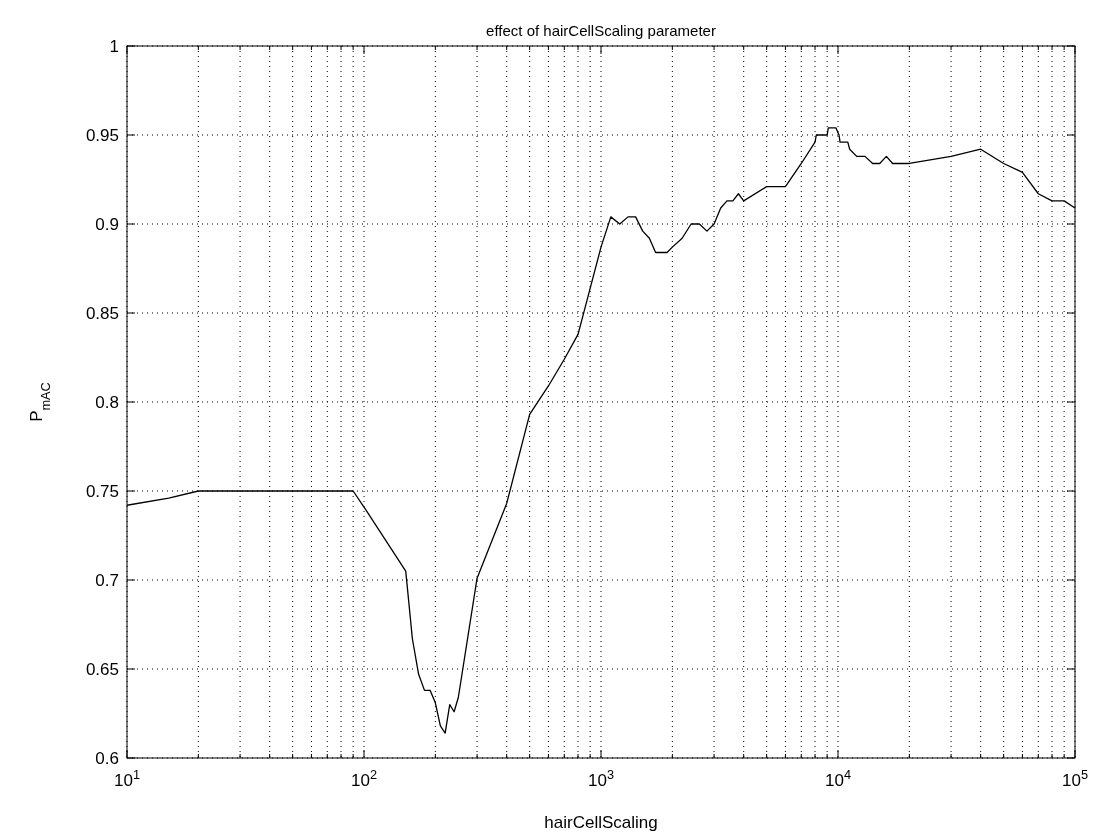  What do you see at coordinates (107, 580) in the screenshot?
I see `y-tick-label: 0.7` at bounding box center [107, 580].